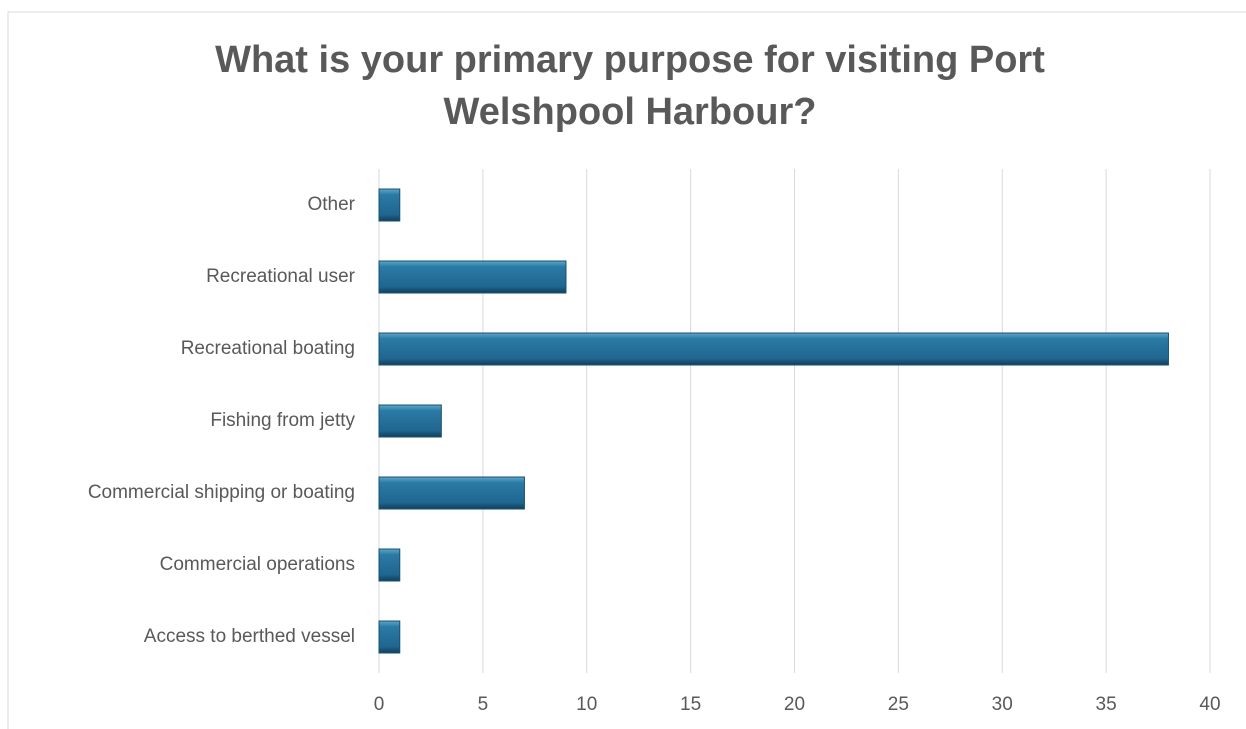 This screenshot has width=1246, height=729. I want to click on x-tick-label: 5, so click(483, 704).